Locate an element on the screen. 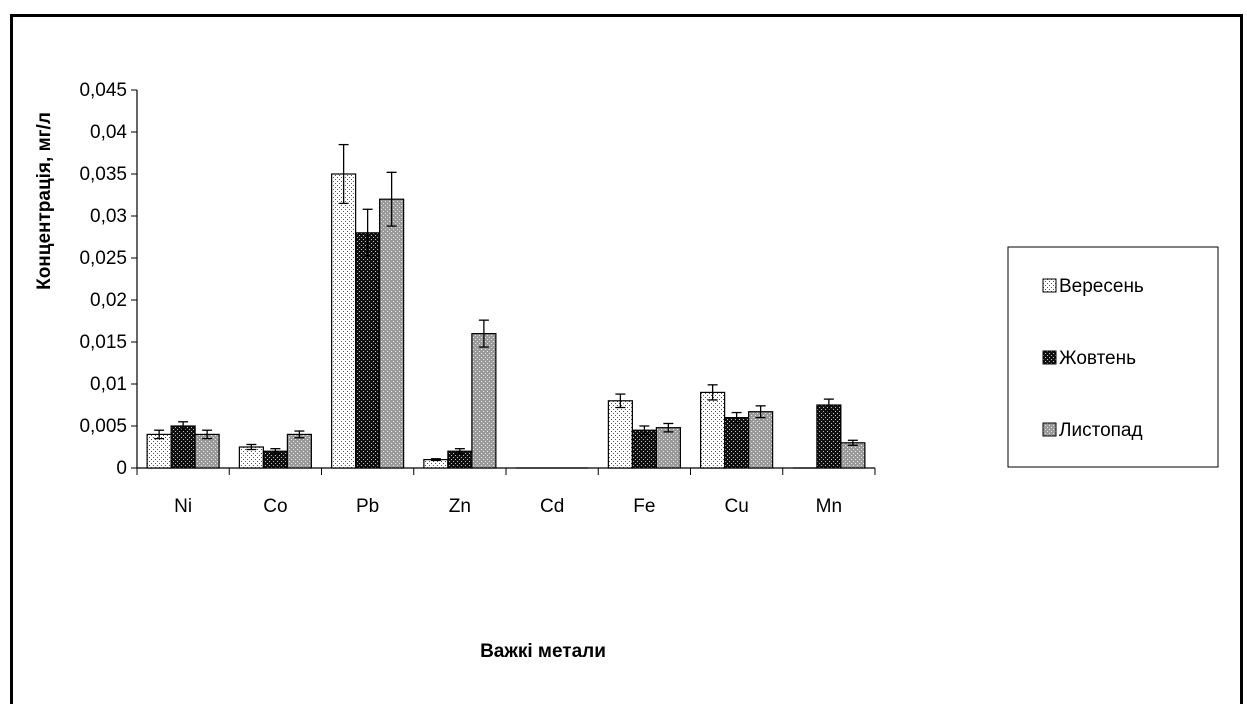  y-tick-label: 0 is located at coordinates (121, 468).